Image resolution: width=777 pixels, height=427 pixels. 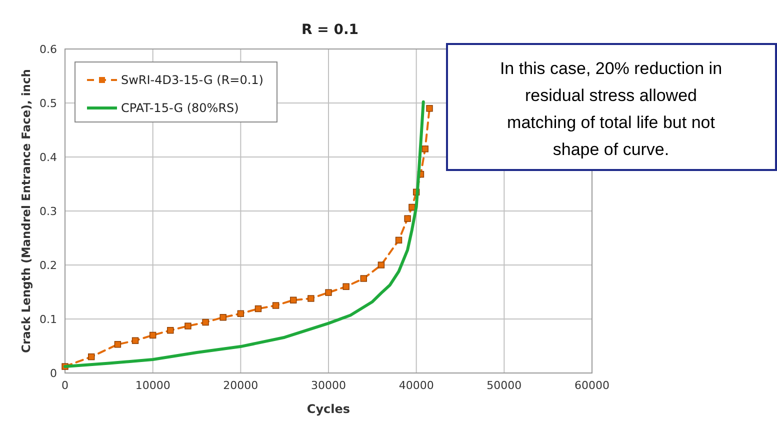 I want to click on y-tick-label: 0, so click(x=53, y=373).